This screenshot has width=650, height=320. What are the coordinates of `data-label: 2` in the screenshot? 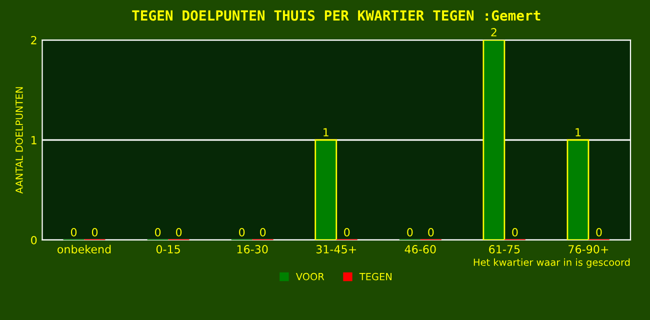 It's located at (493, 32).